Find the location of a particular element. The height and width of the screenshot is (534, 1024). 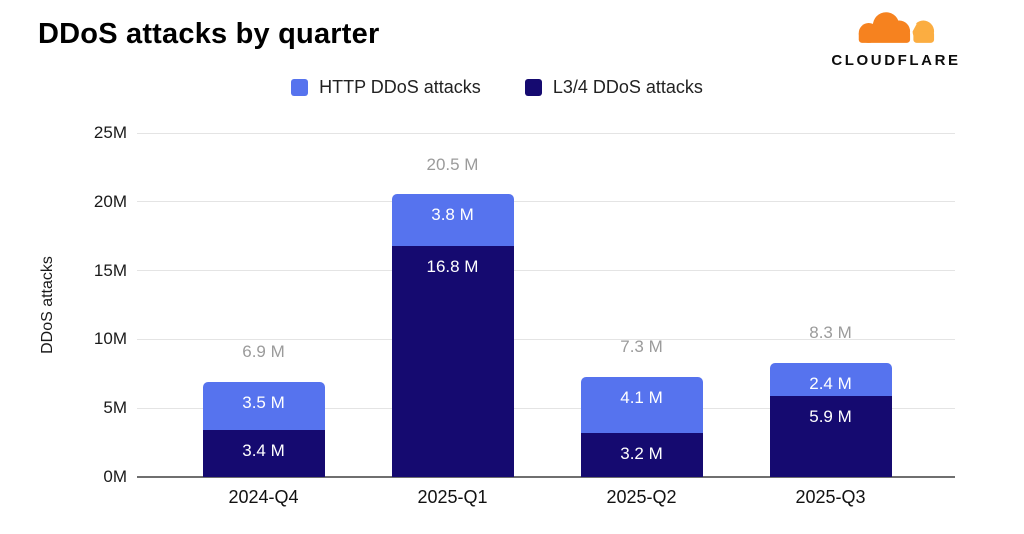

x-axis-label: 2025-Q1 is located at coordinates (452, 497).